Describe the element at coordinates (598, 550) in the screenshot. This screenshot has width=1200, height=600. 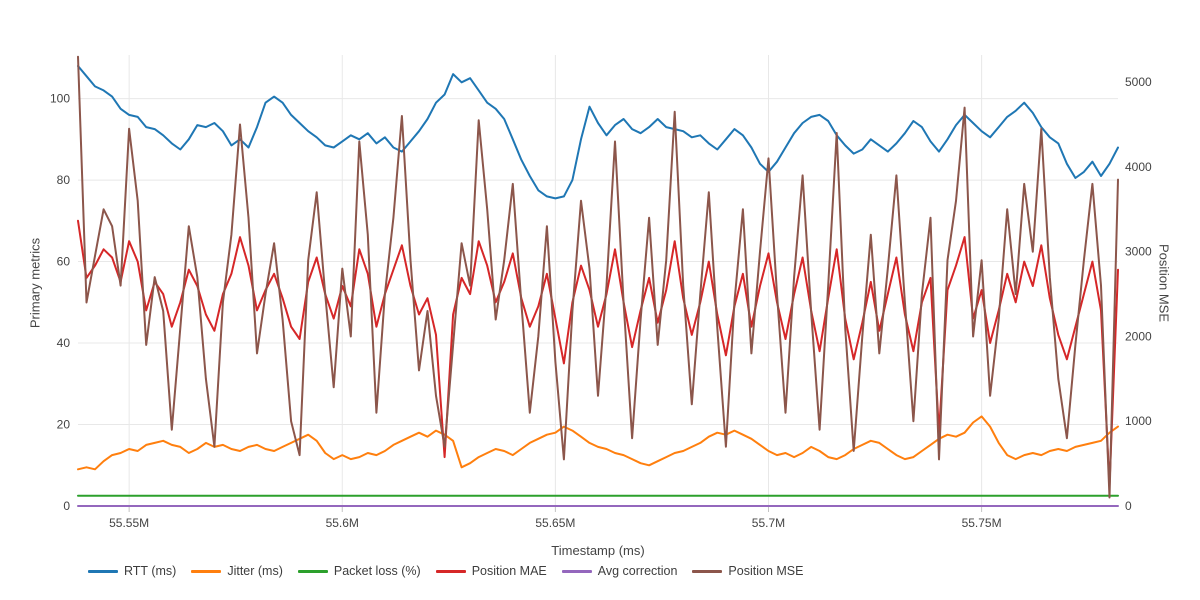
I see `x-axis-title: Timestamp (ms)` at that location.